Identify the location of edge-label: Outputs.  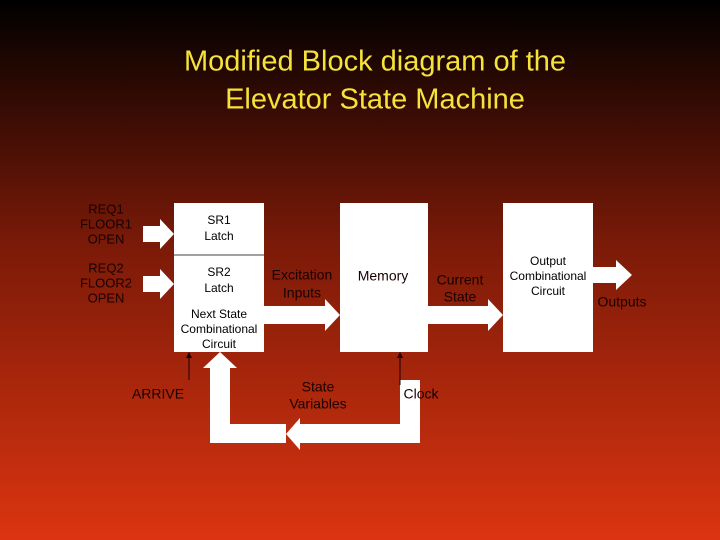
(621, 302).